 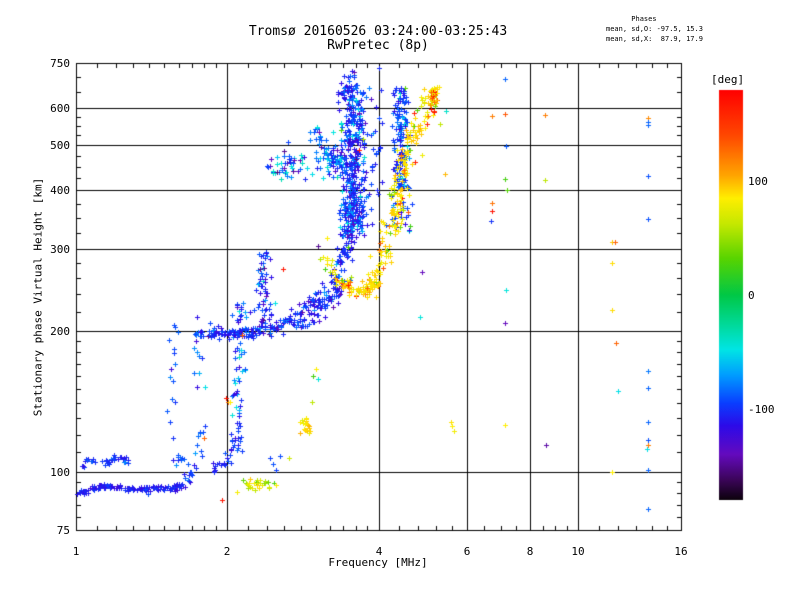 What do you see at coordinates (60, 63) in the screenshot?
I see `y-tick-label: 750` at bounding box center [60, 63].